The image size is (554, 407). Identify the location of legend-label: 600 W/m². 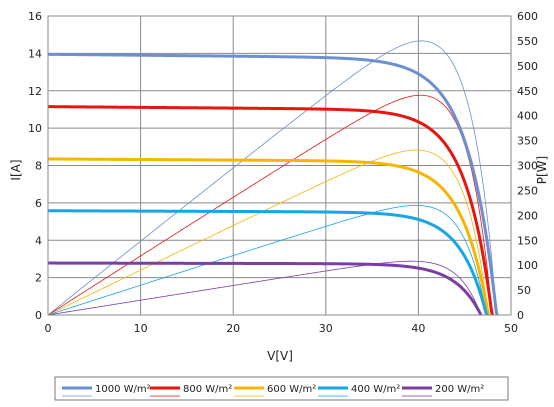
(291, 389).